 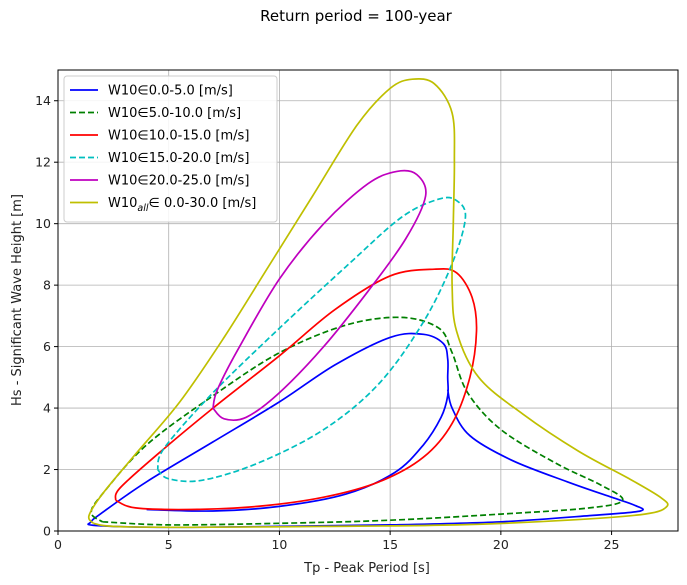 I want to click on legend-label-main: W10∈20.0-25.0 [m/s], so click(x=178, y=181).